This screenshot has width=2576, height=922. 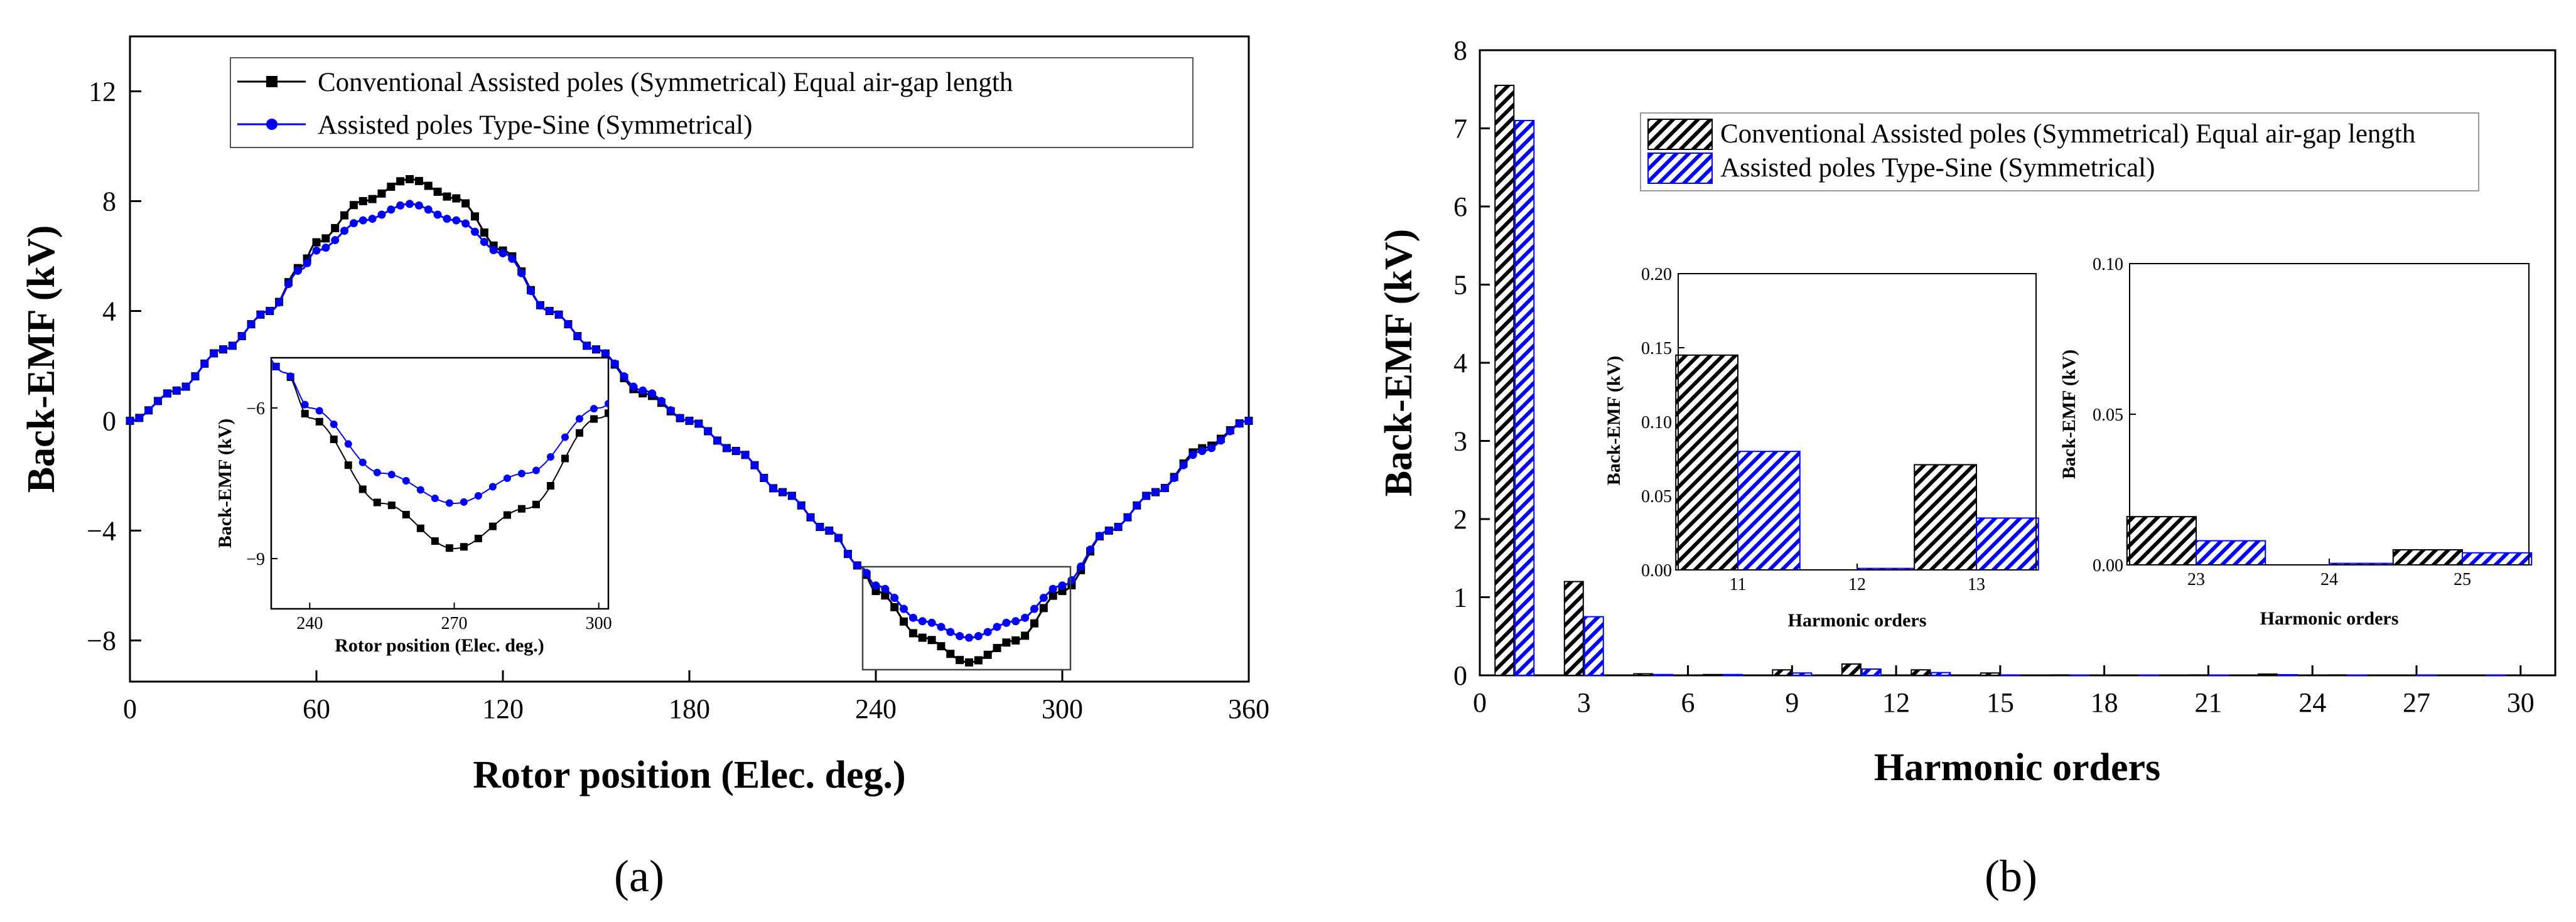 I want to click on y-tick-label-b: 3, so click(x=1460, y=441).